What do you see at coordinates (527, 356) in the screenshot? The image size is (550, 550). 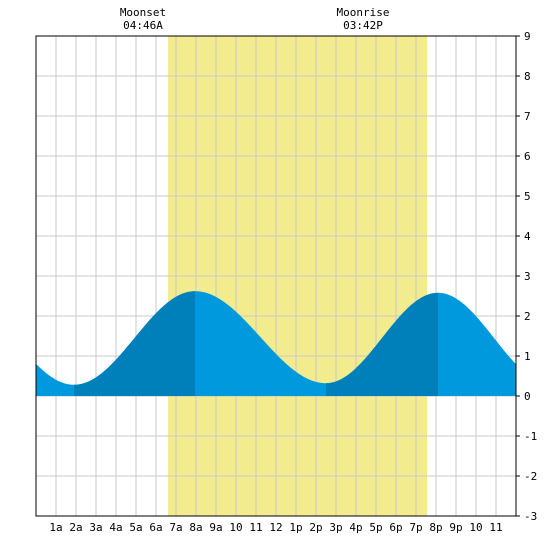 I see `y-tick-label: 1` at bounding box center [527, 356].